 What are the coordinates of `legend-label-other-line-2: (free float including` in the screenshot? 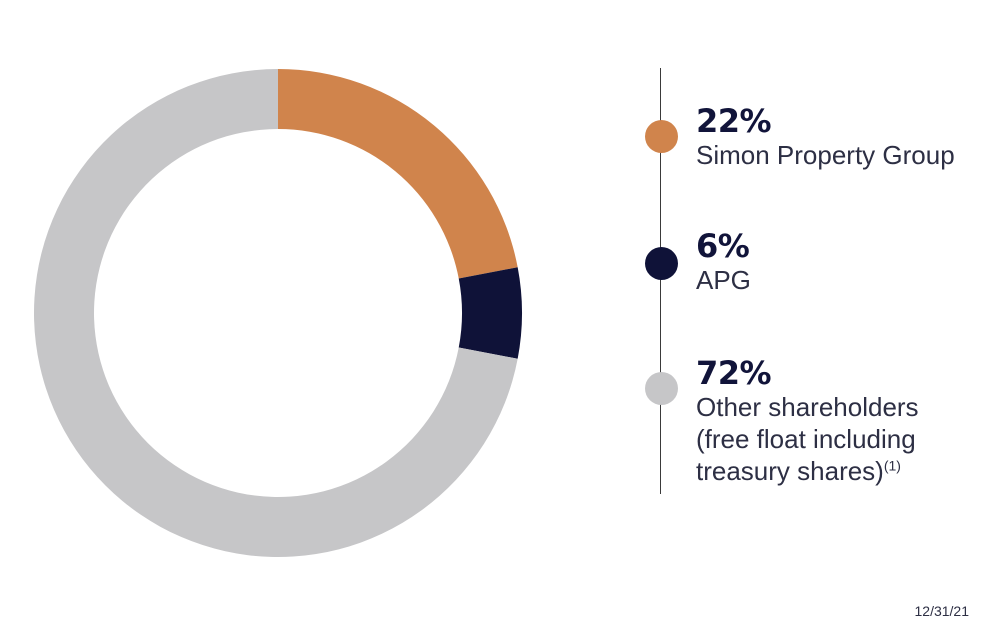 It's located at (806, 439).